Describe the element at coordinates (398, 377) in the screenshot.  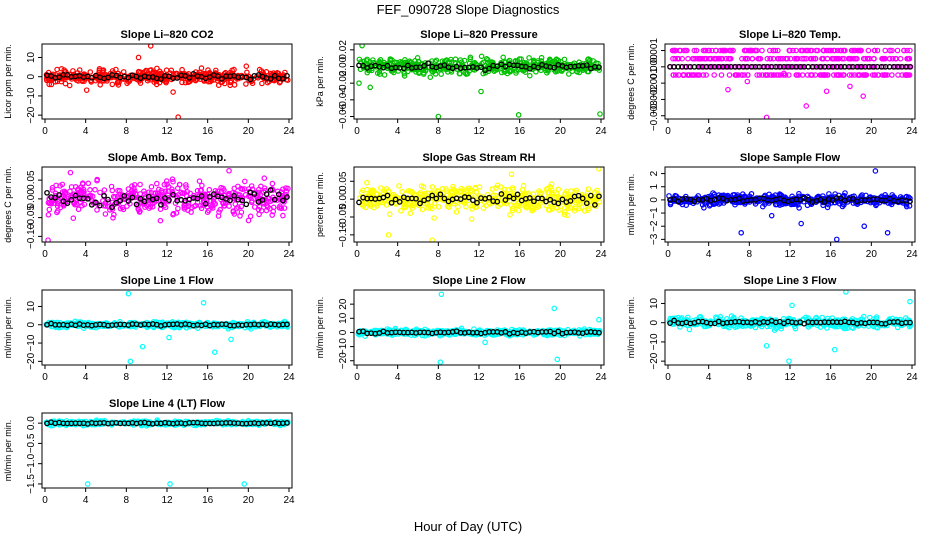
I see `x-tick-label: 4` at that location.